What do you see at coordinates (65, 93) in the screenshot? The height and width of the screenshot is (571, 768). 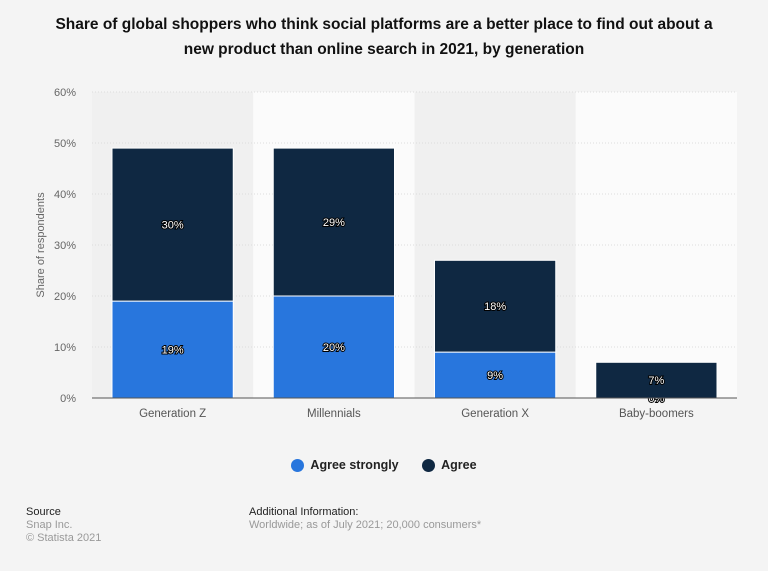 I see `y-tick-label: 60%` at bounding box center [65, 93].